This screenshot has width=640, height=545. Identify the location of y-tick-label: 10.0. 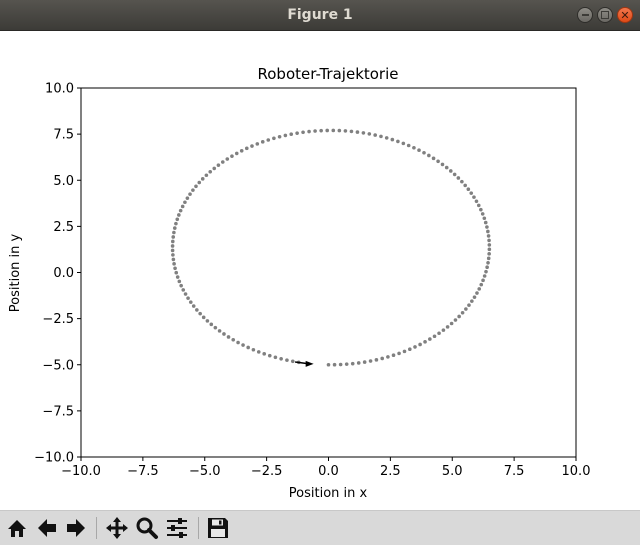
(59, 89).